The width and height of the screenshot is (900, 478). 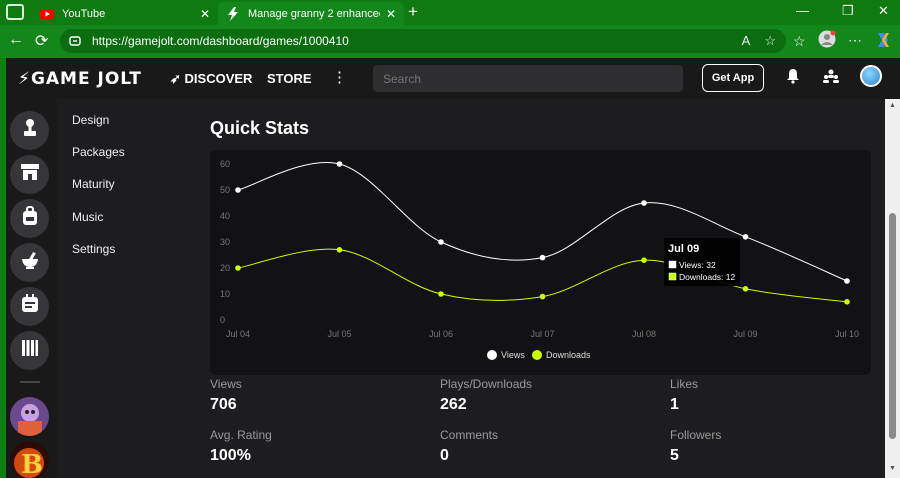 I want to click on subnav-maturity: Maturity, so click(x=93, y=184).